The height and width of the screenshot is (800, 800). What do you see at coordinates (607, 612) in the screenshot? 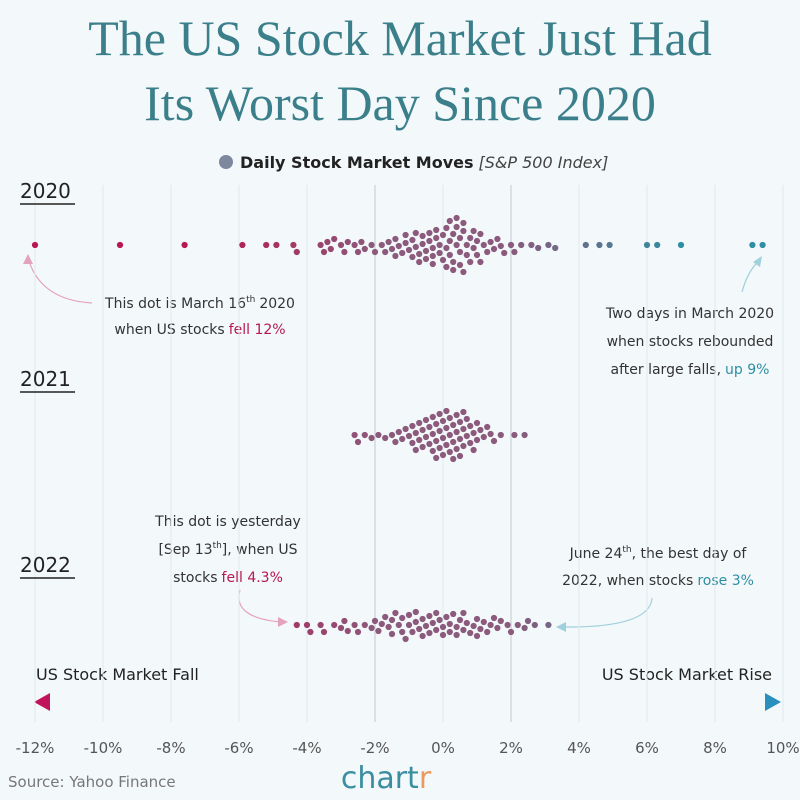
I see `arrow` at bounding box center [607, 612].